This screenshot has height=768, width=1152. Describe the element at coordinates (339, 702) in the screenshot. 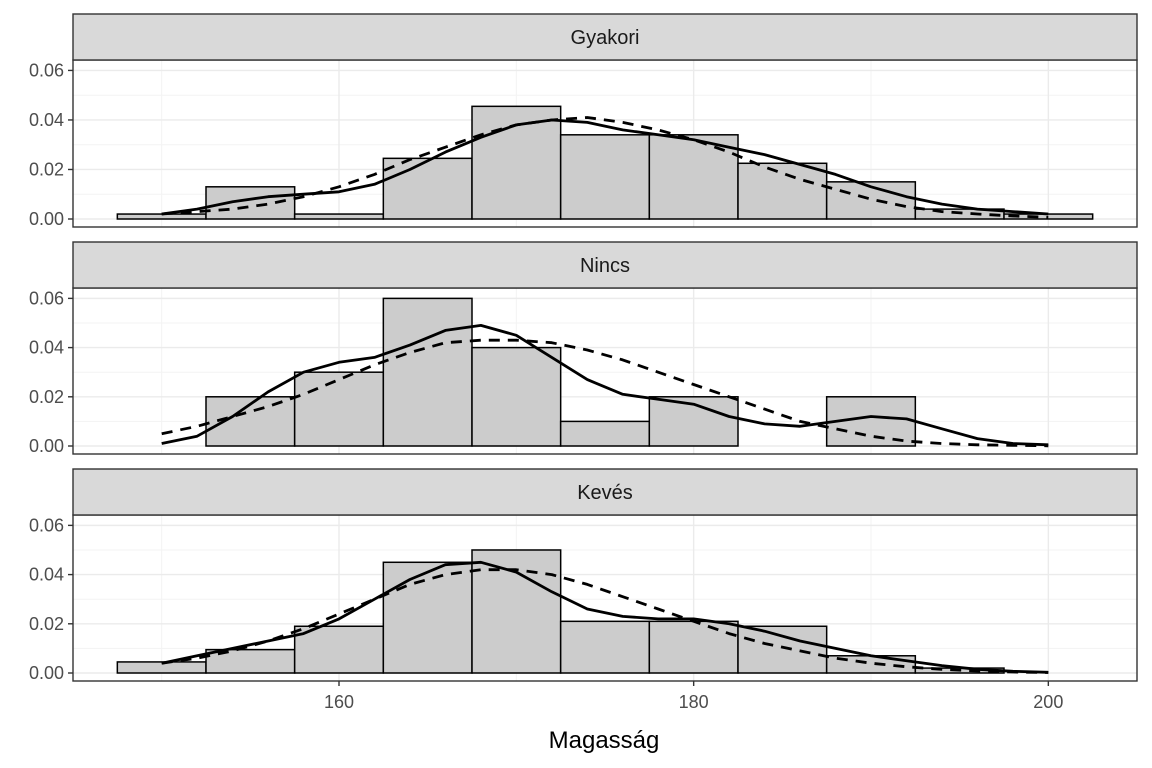

I see `x-tick-label: 160` at that location.